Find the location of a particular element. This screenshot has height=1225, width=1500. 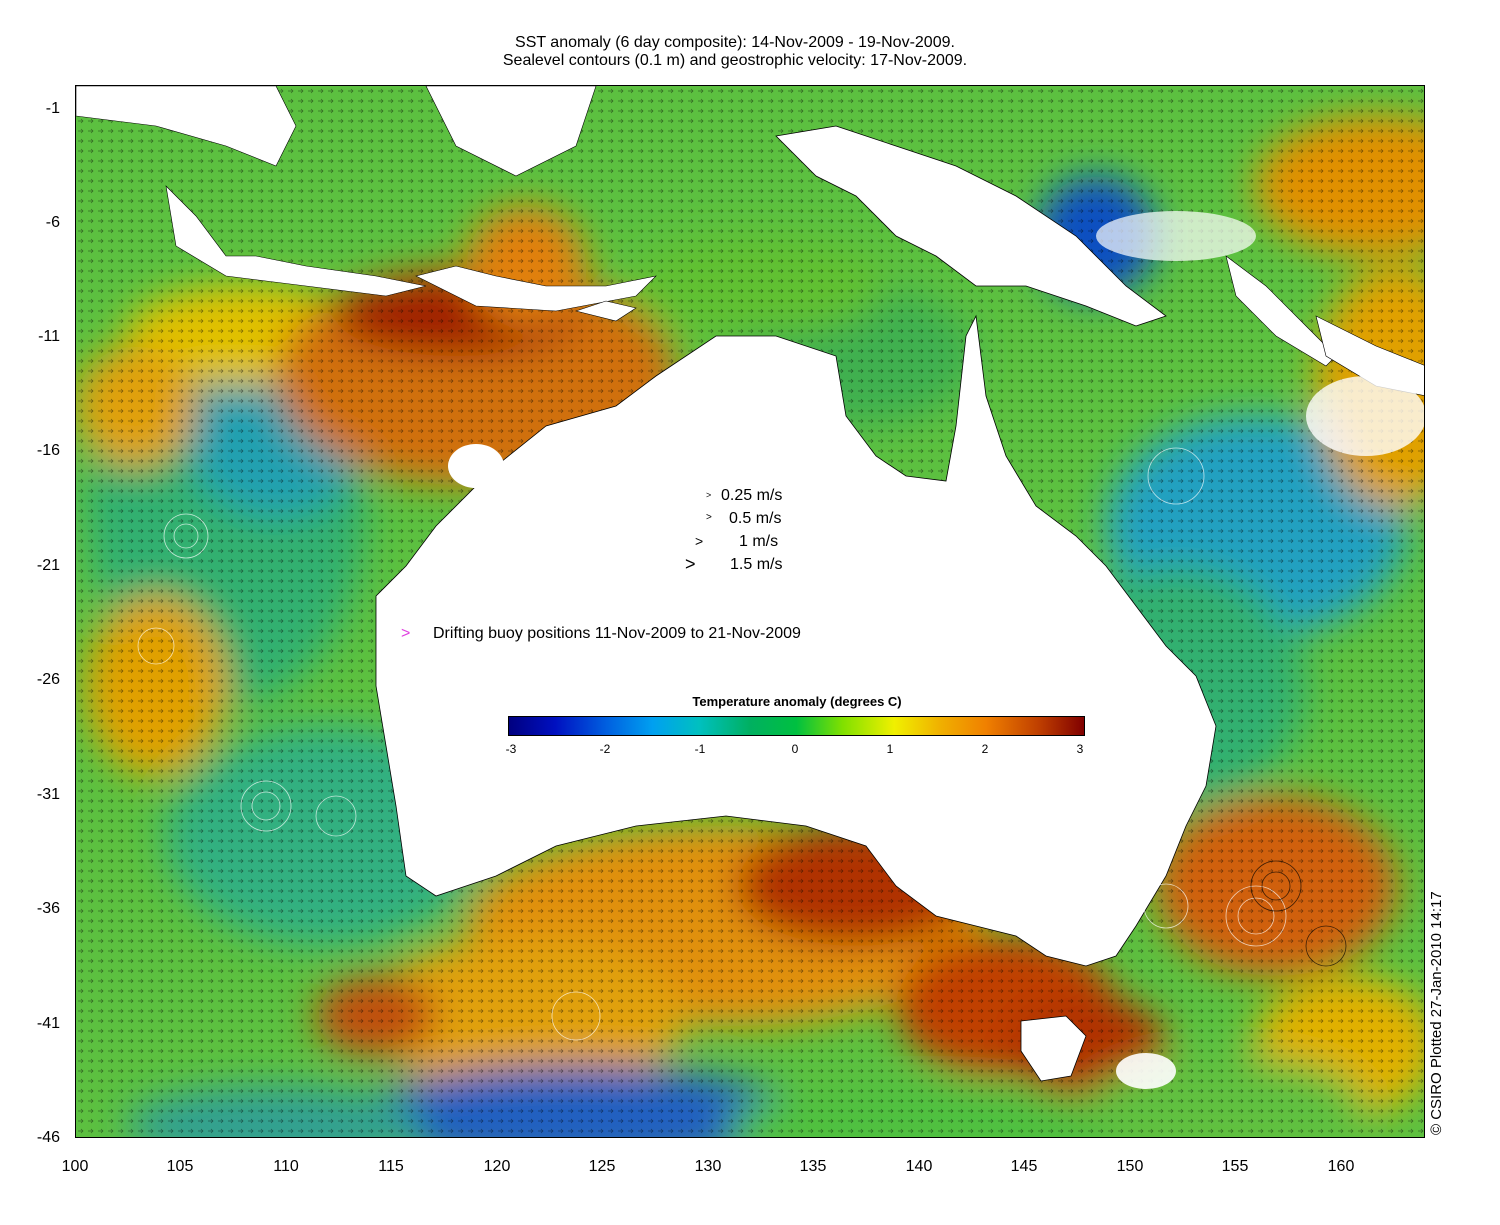

colorbar is located at coordinates (796, 726).